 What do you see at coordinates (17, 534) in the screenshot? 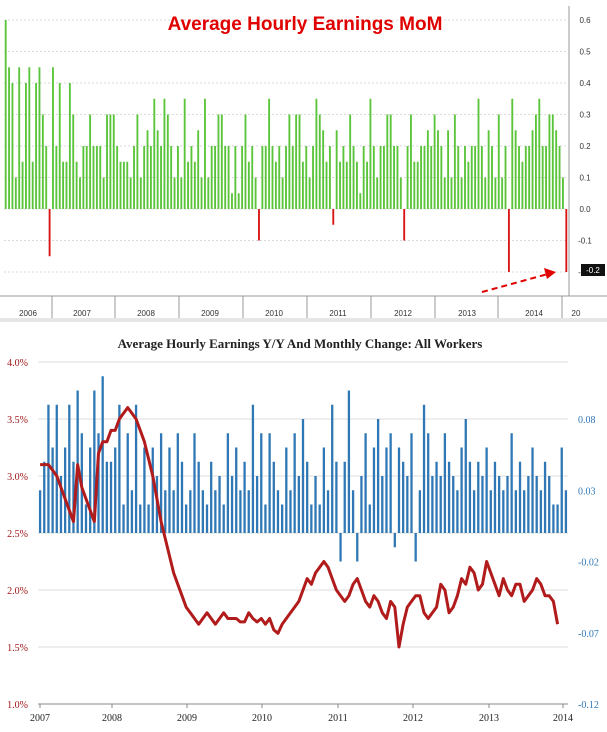
I see `yoy-left-tick-label: 2.5%` at bounding box center [17, 534].